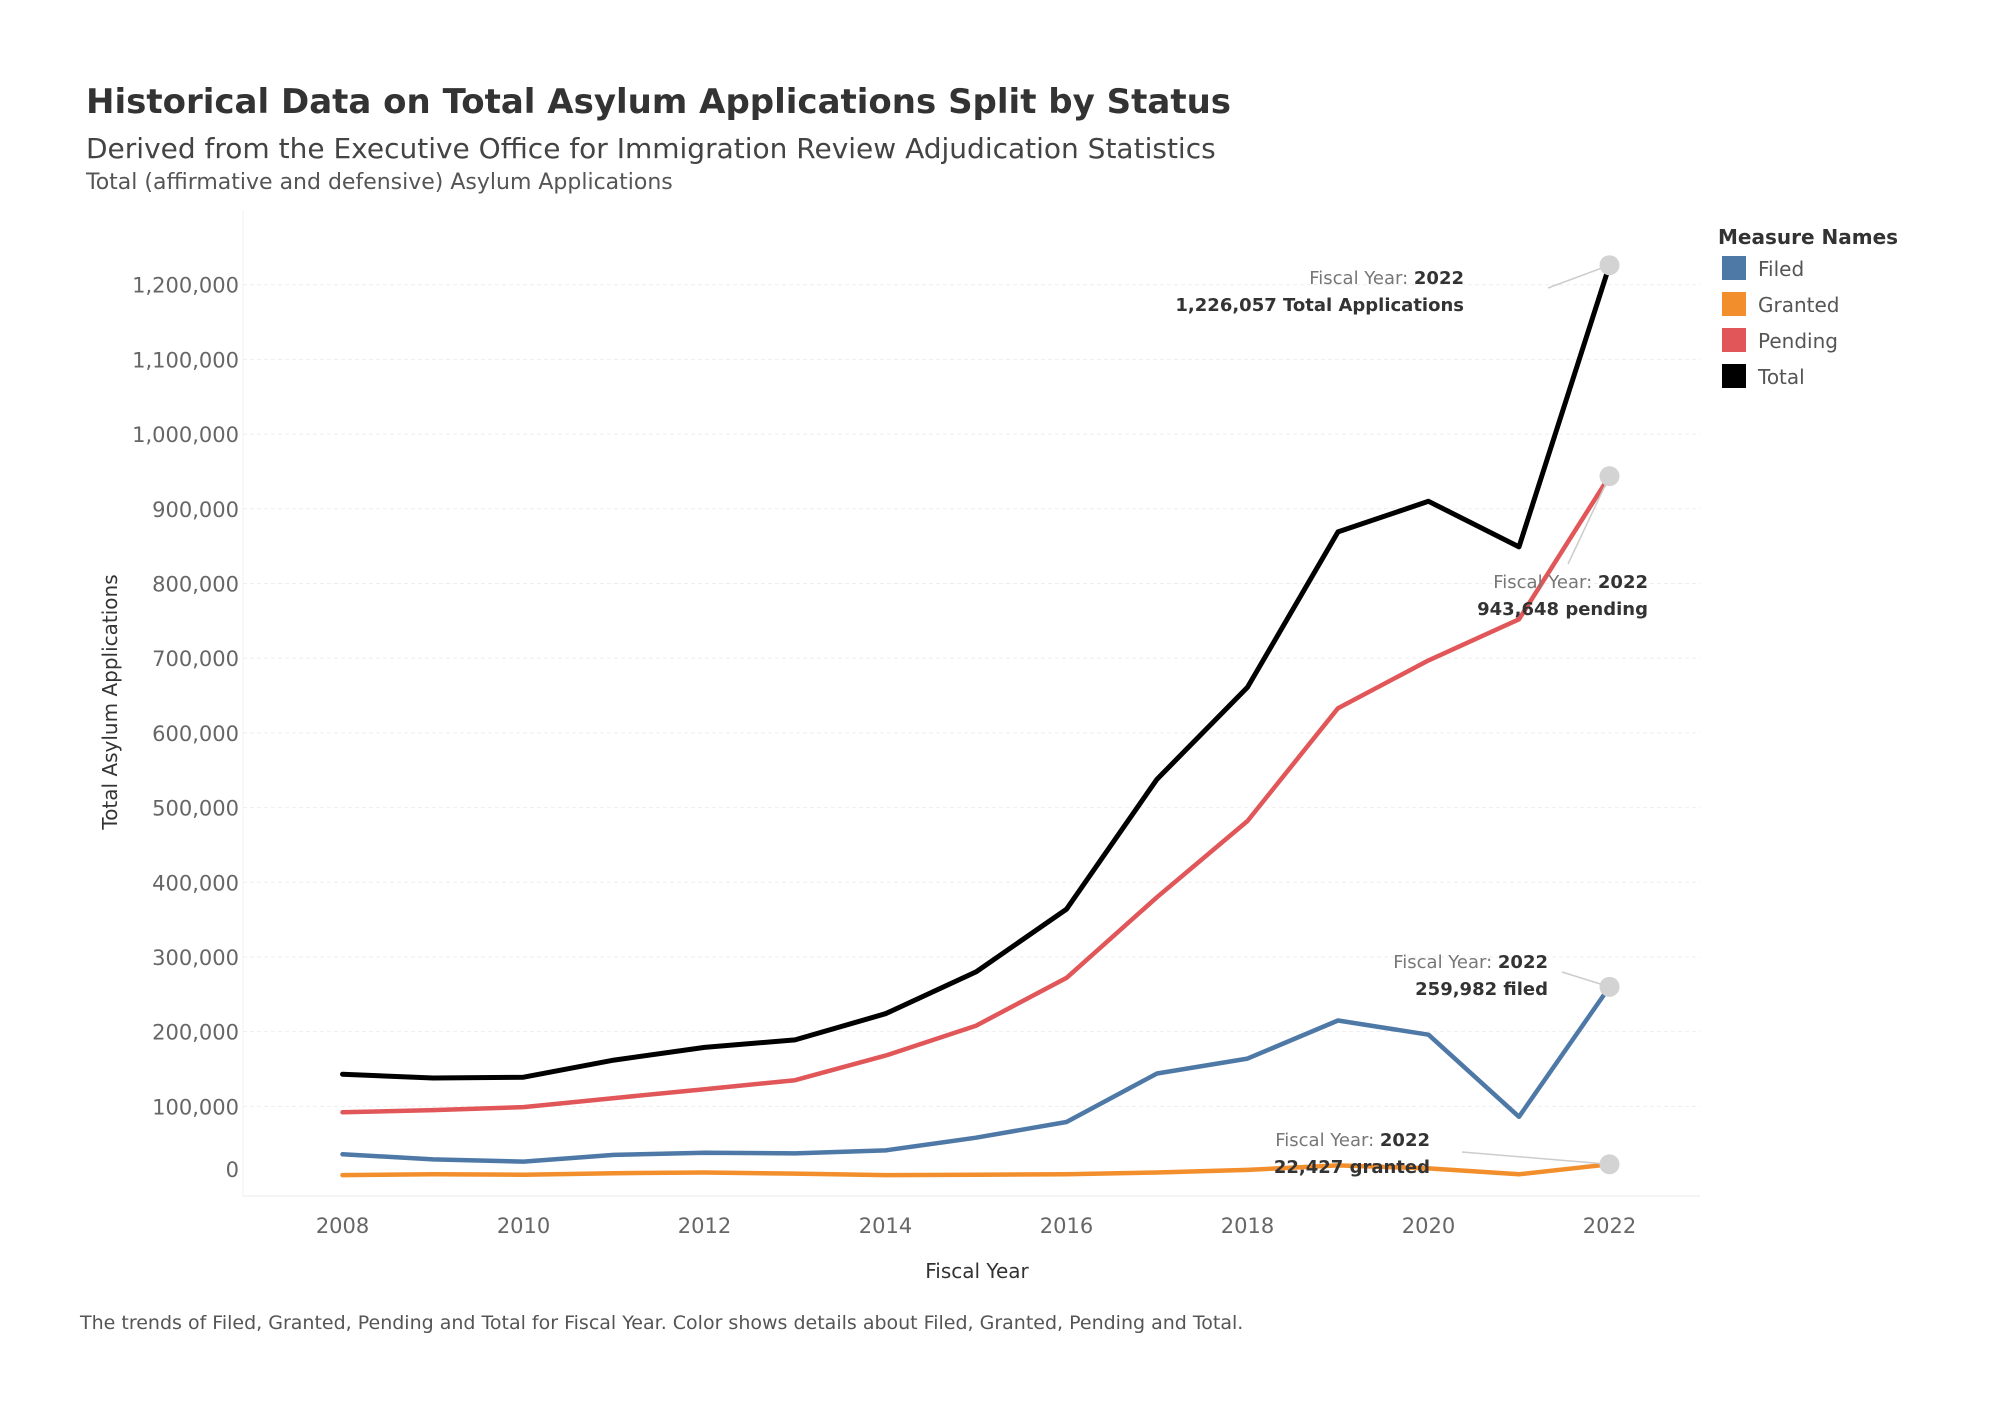 The height and width of the screenshot is (1408, 2008). Describe the element at coordinates (185, 286) in the screenshot. I see `y-tick-label: 1,200,000` at that location.